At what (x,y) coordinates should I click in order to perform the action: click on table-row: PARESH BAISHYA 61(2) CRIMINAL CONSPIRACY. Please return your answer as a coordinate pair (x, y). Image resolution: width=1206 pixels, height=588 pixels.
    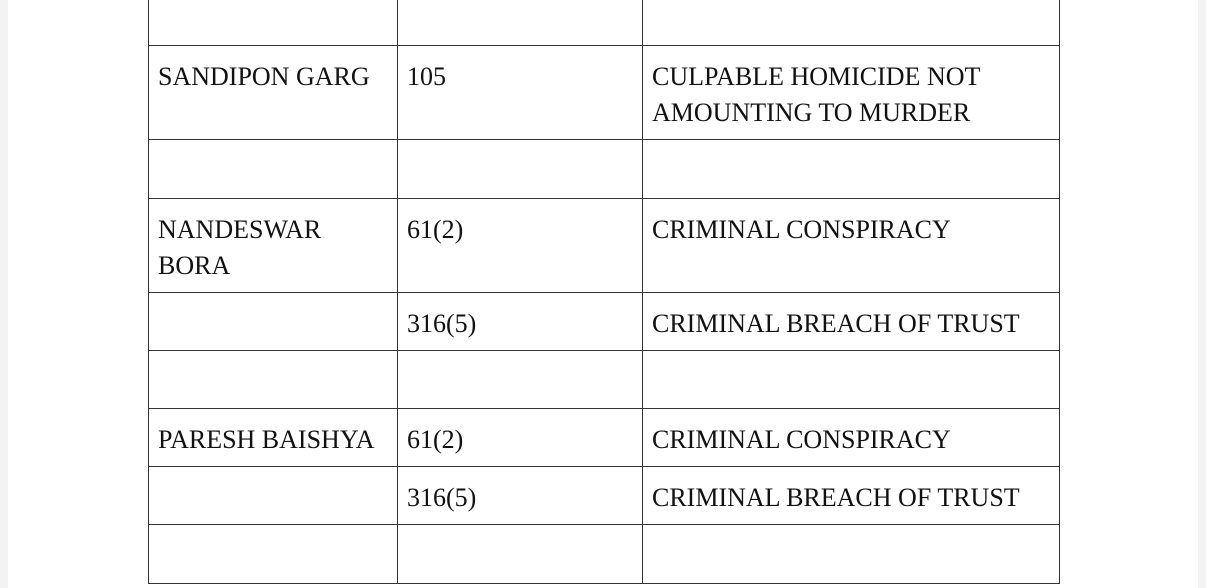
    Looking at the image, I should click on (604, 437).